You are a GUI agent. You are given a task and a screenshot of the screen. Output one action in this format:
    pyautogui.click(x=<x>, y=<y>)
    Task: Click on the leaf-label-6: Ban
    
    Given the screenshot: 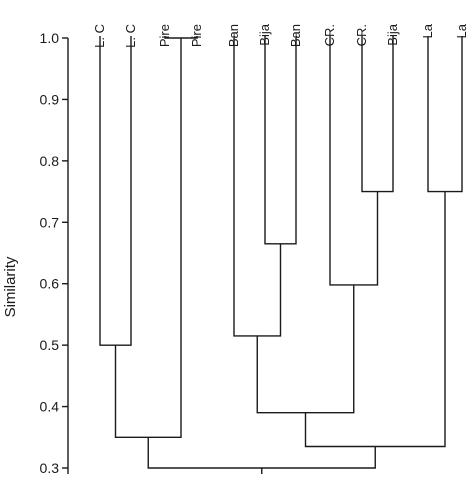 What is the action you would take?
    pyautogui.click(x=295, y=35)
    